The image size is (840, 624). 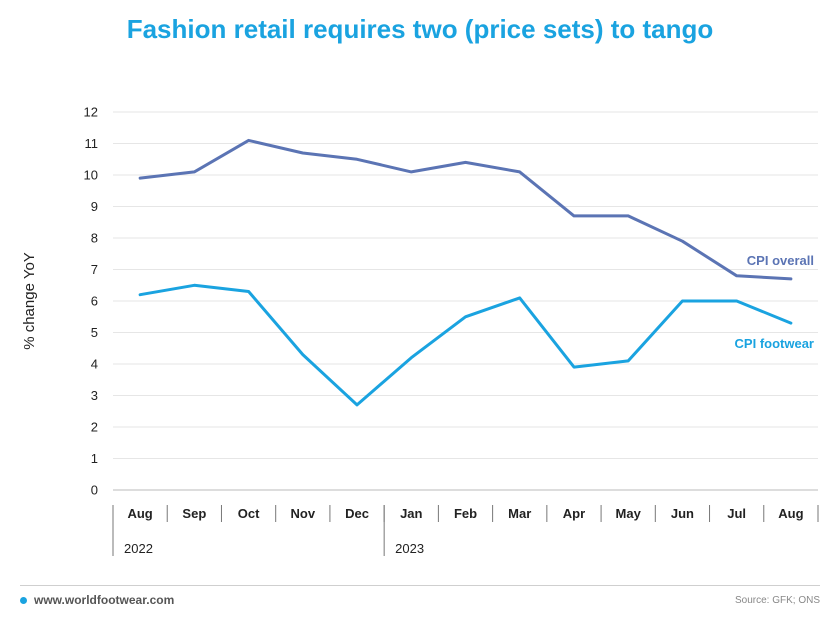 I want to click on footer-divider, so click(x=420, y=585).